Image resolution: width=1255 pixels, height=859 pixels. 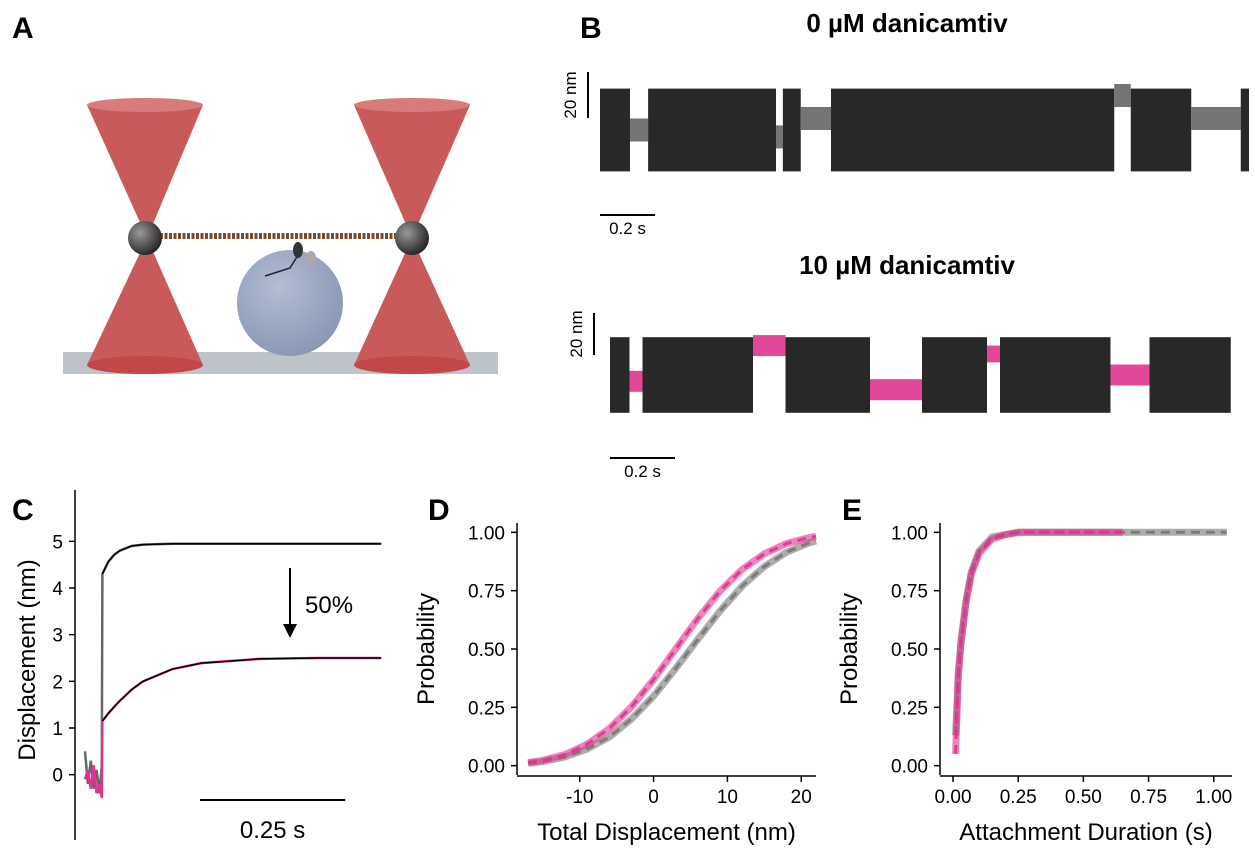 What do you see at coordinates (57, 776) in the screenshot?
I see `y-tick-label: 0` at bounding box center [57, 776].